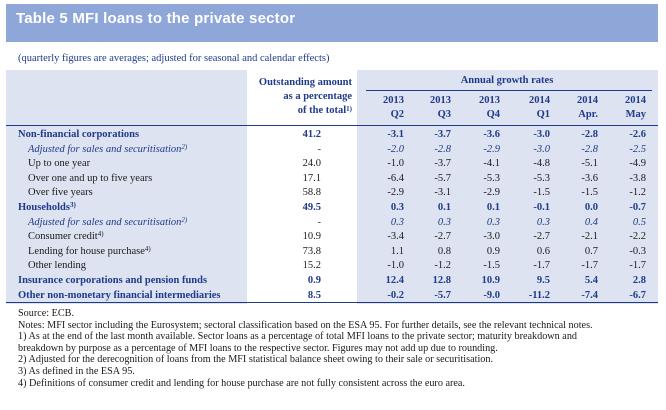 This screenshot has width=666, height=410. Describe the element at coordinates (311, 178) in the screenshot. I see `outstanding-cell: 17.1` at that location.